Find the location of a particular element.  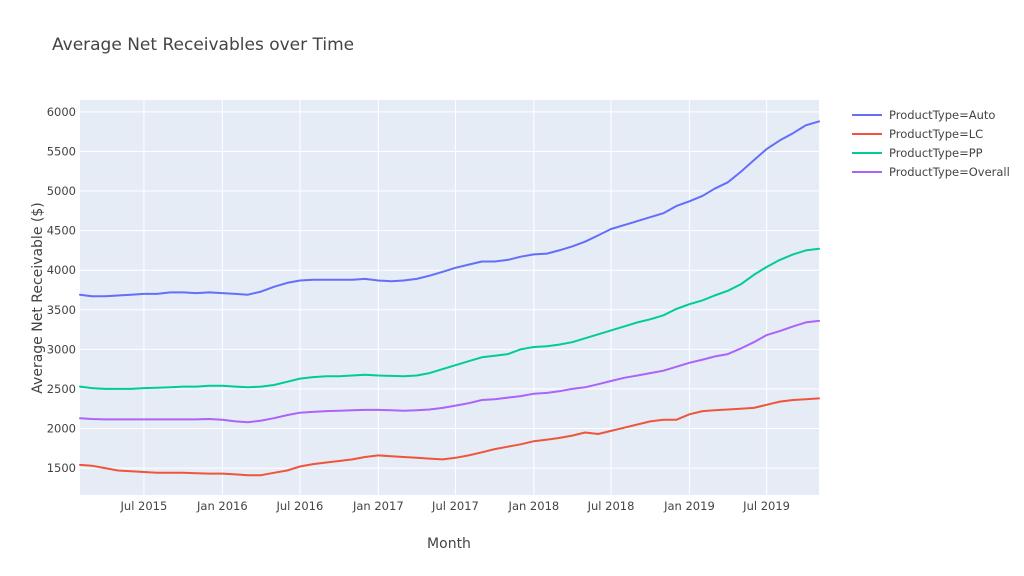

y-axis: 1500 2000 2500 3000 3500 4000 4500 5000 5500 6000 is located at coordinates (61, 290).